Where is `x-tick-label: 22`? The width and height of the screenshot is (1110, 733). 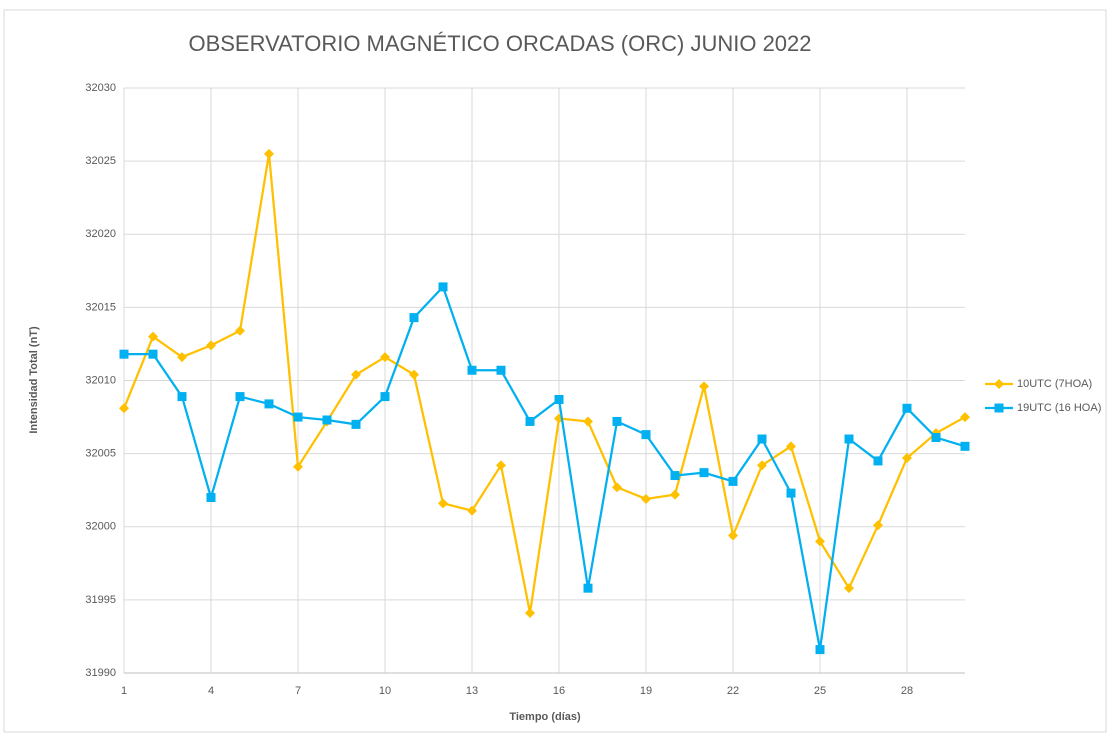 x-tick-label: 22 is located at coordinates (733, 691).